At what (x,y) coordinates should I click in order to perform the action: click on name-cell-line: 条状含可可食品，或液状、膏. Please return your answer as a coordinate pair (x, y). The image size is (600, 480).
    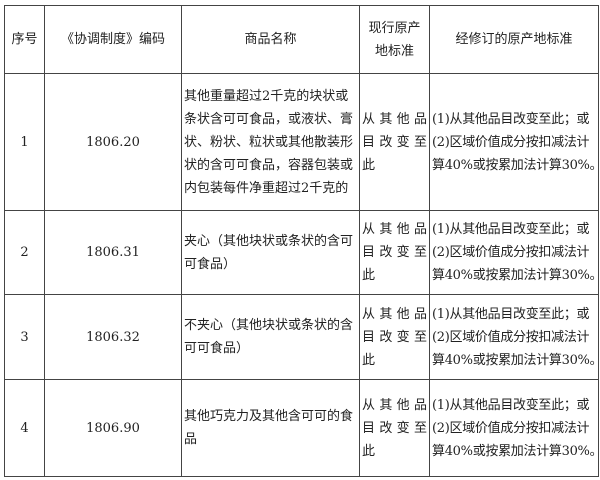
    Looking at the image, I should click on (269, 119).